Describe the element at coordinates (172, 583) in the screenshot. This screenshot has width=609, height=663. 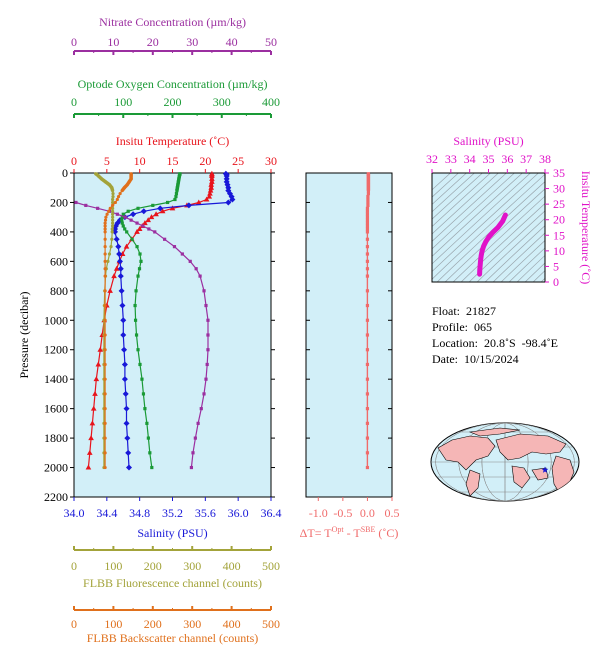
I see `fluorescence-axis-title: FLBB Fluorescence channel (counts)` at that location.